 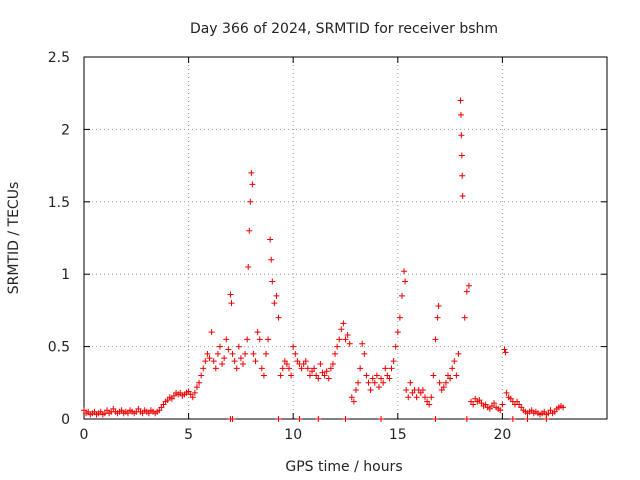 I want to click on x-tick-label: 0, so click(x=84, y=435).